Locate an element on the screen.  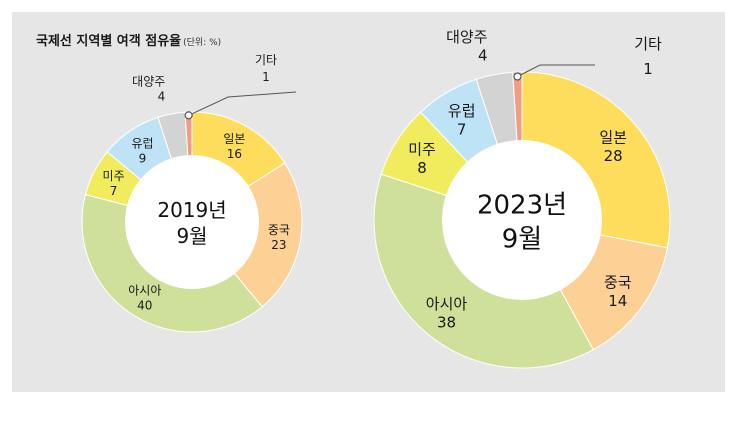
slice-value-2-2: 14 is located at coordinates (617, 301).